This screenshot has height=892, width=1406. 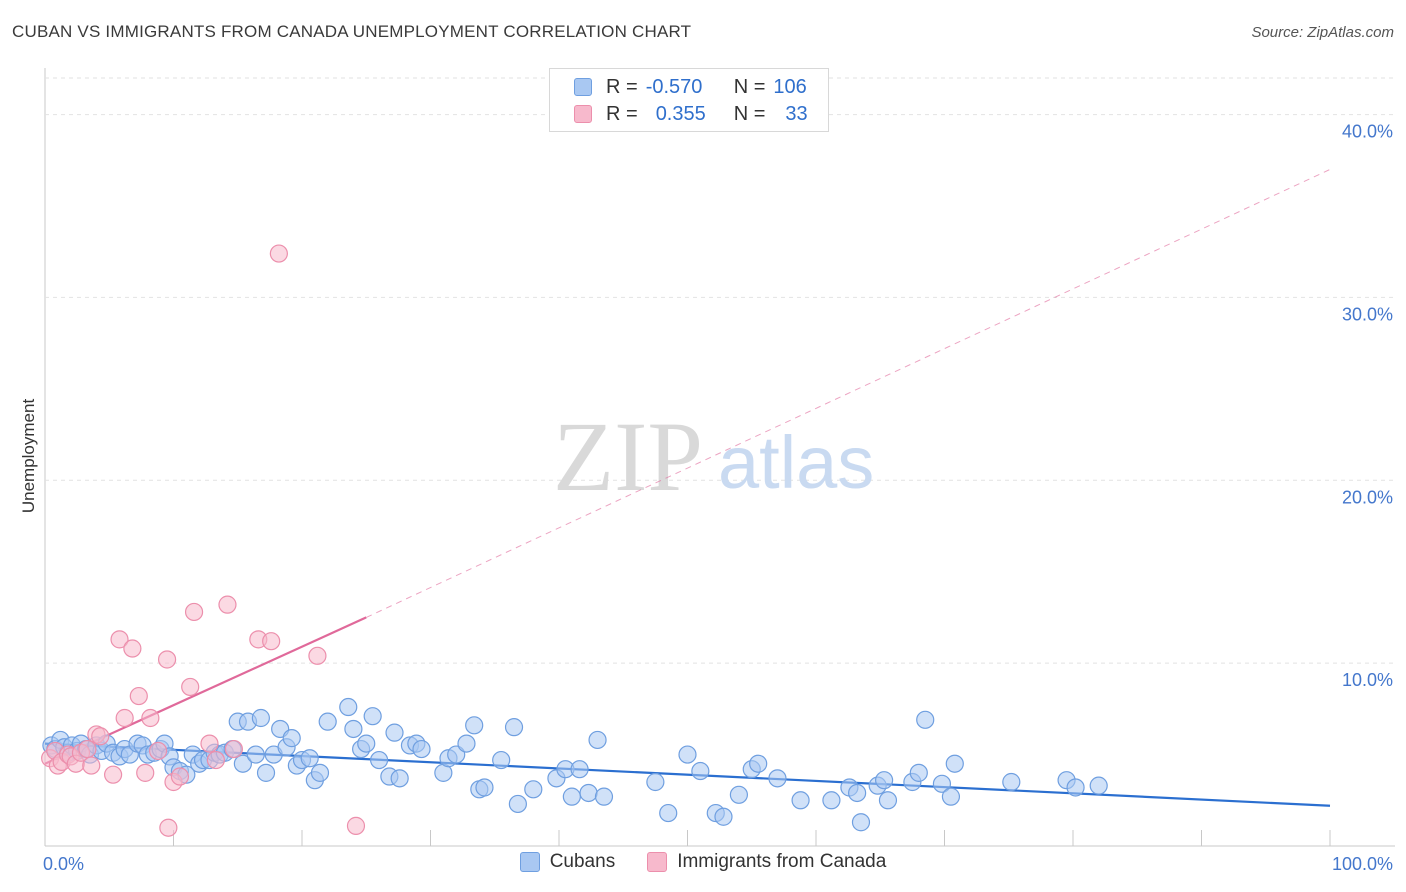 I want to click on y-tick-label: 40.0%, so click(x=1367, y=132).